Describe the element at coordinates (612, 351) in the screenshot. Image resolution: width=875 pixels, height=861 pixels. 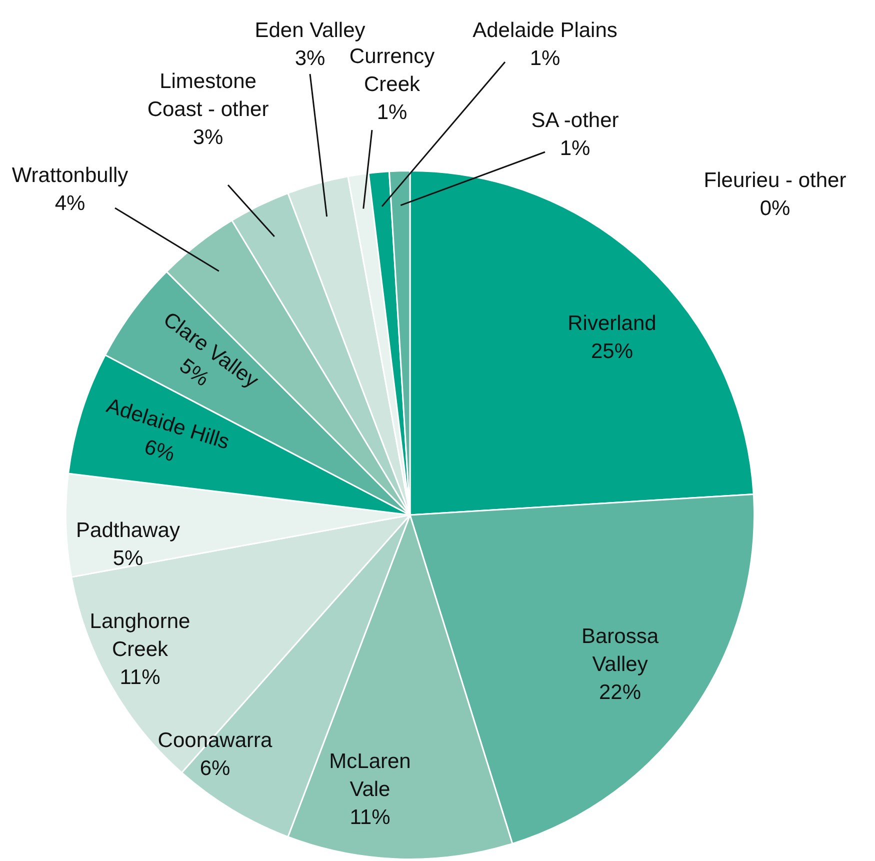
I see `data-label: 25%` at that location.